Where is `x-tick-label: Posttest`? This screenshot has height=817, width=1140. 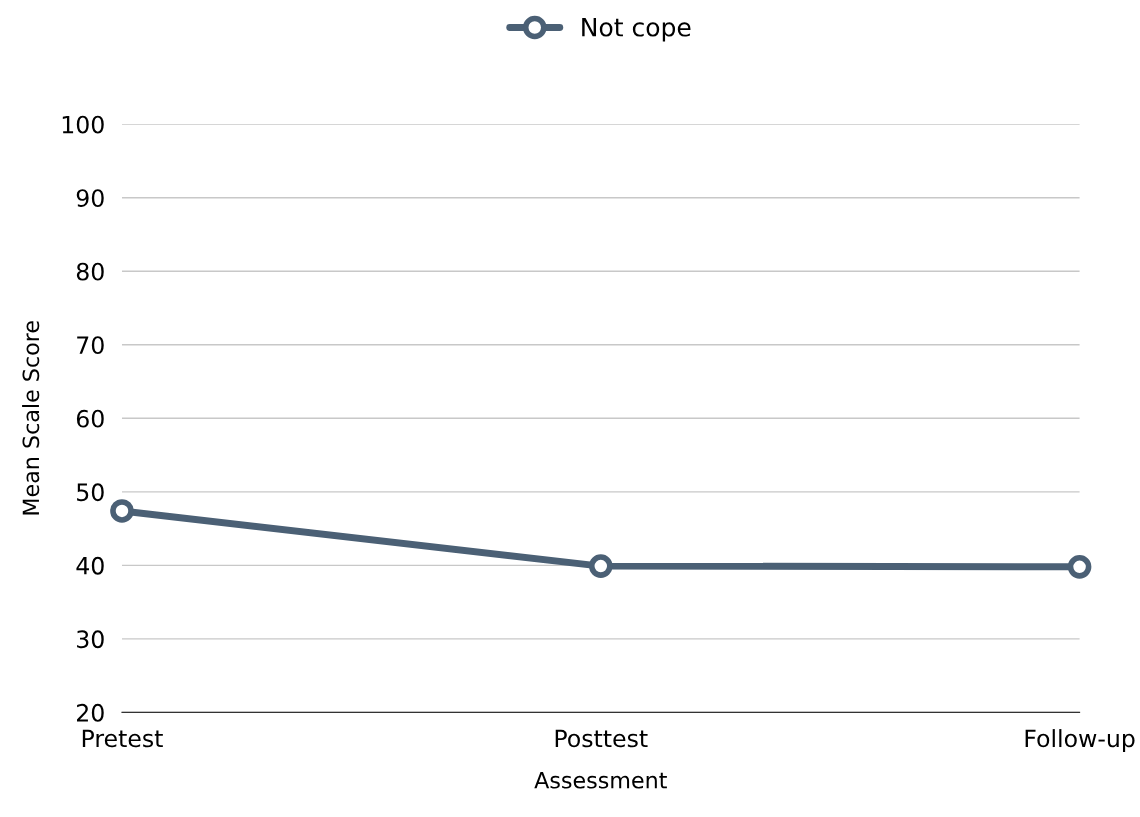 x-tick-label: Posttest is located at coordinates (601, 738).